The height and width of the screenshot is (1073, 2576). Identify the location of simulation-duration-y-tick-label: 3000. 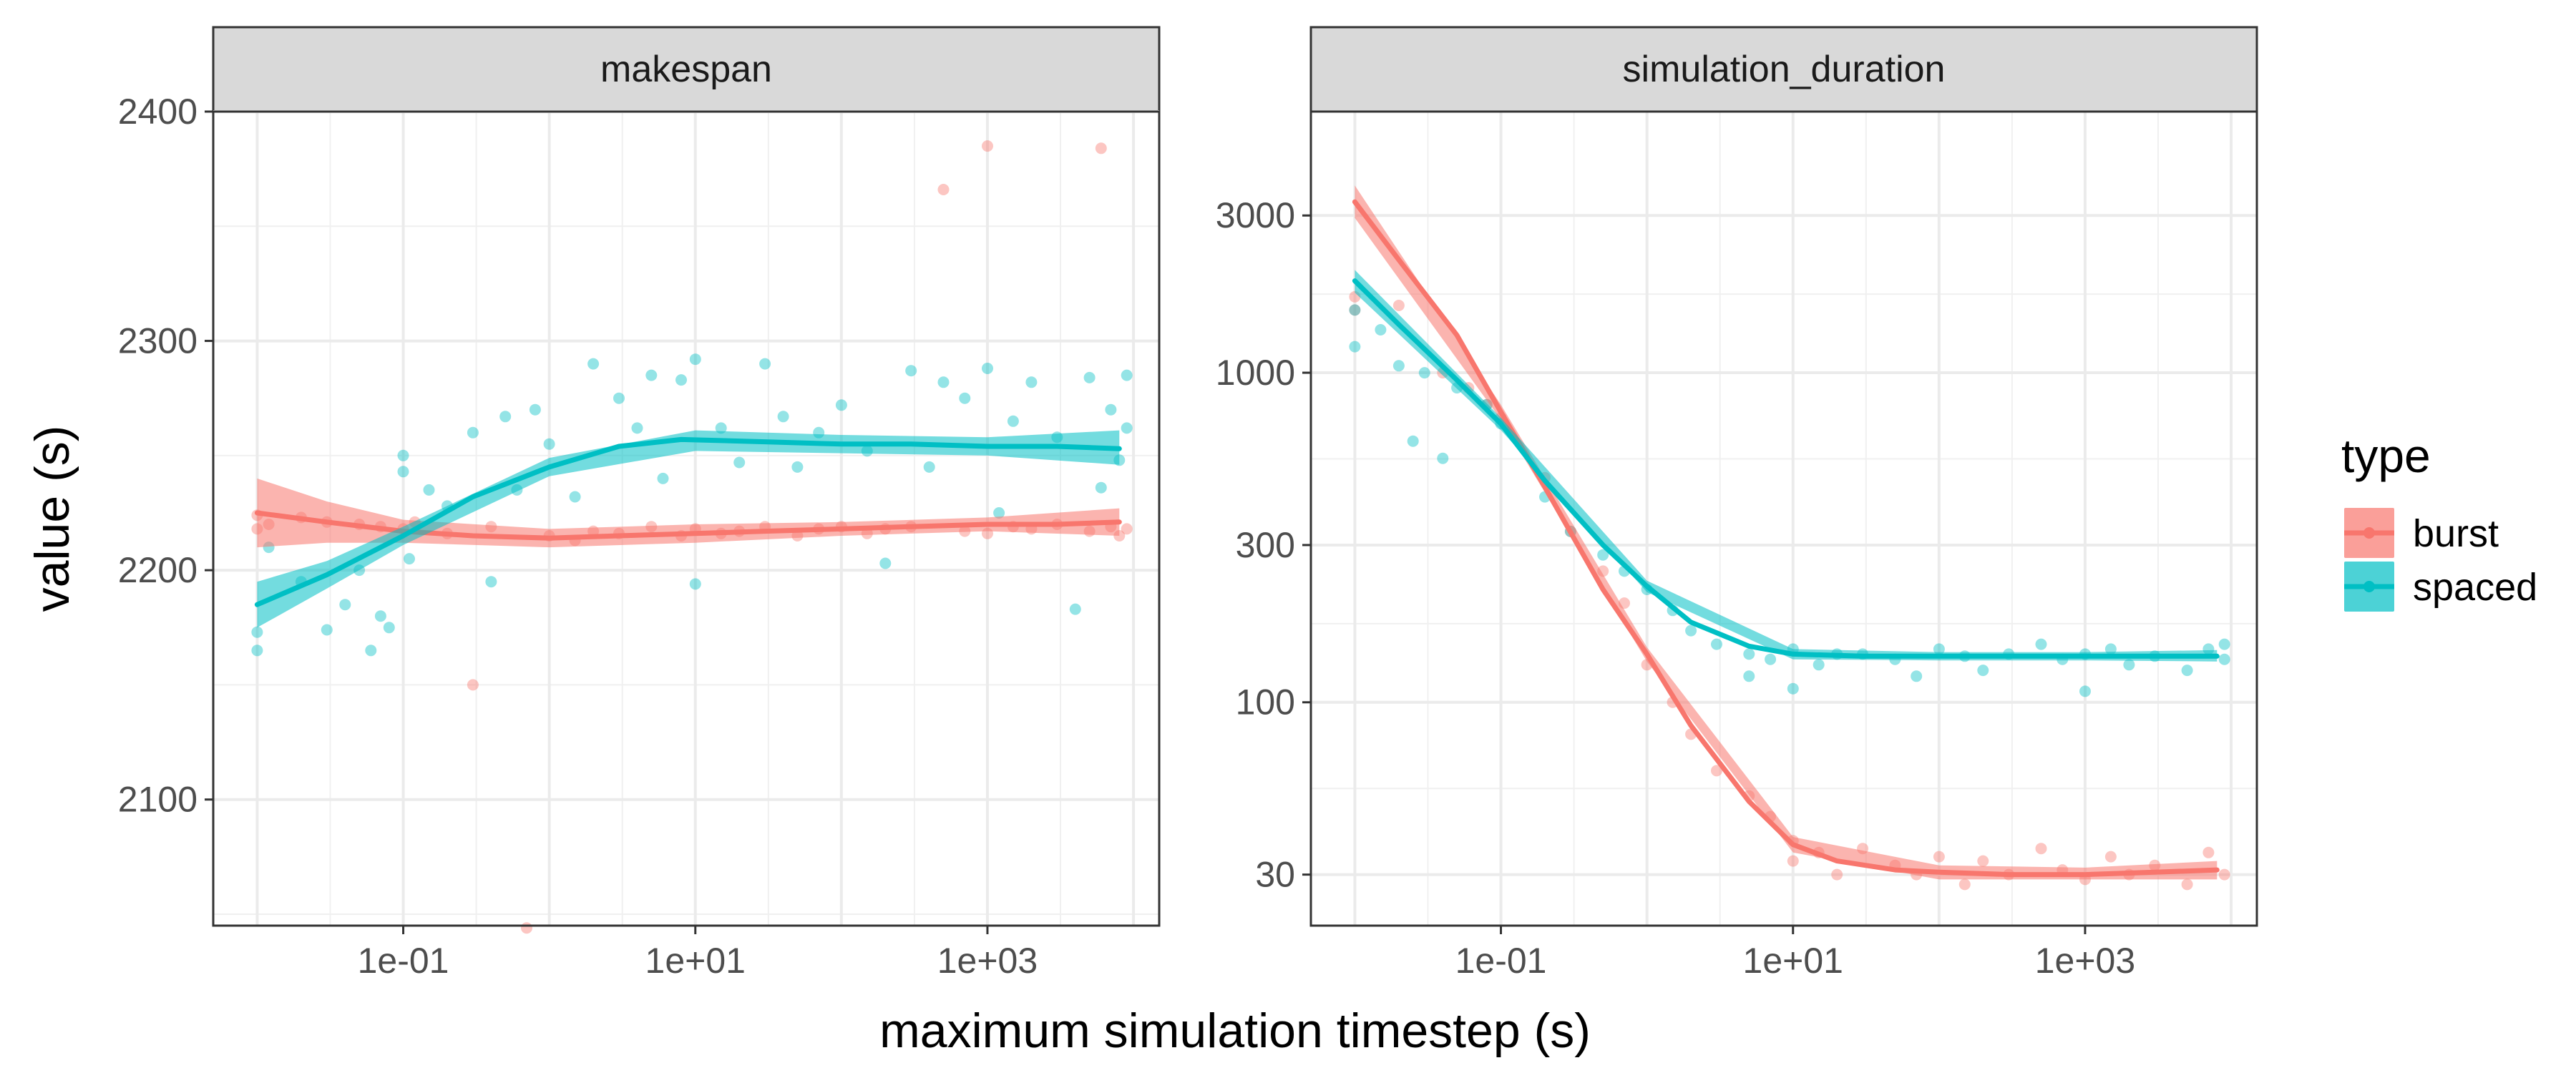
(1255, 215).